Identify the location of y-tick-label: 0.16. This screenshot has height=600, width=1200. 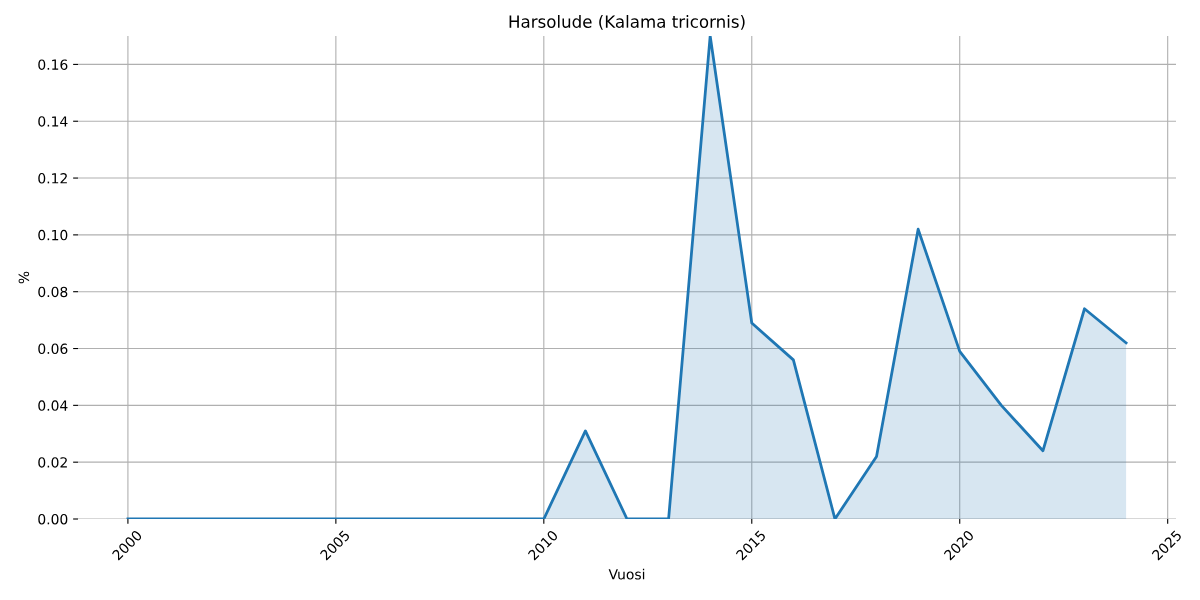
(53, 64).